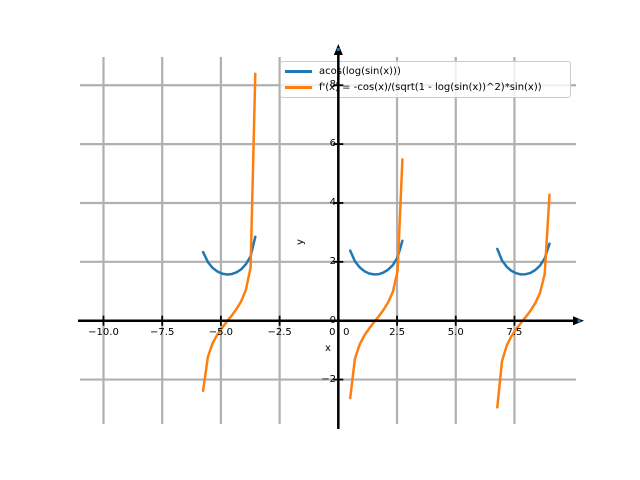 The width and height of the screenshot is (640, 480). What do you see at coordinates (360, 71) in the screenshot?
I see `legend-label: acos(log(sin(x)))` at bounding box center [360, 71].